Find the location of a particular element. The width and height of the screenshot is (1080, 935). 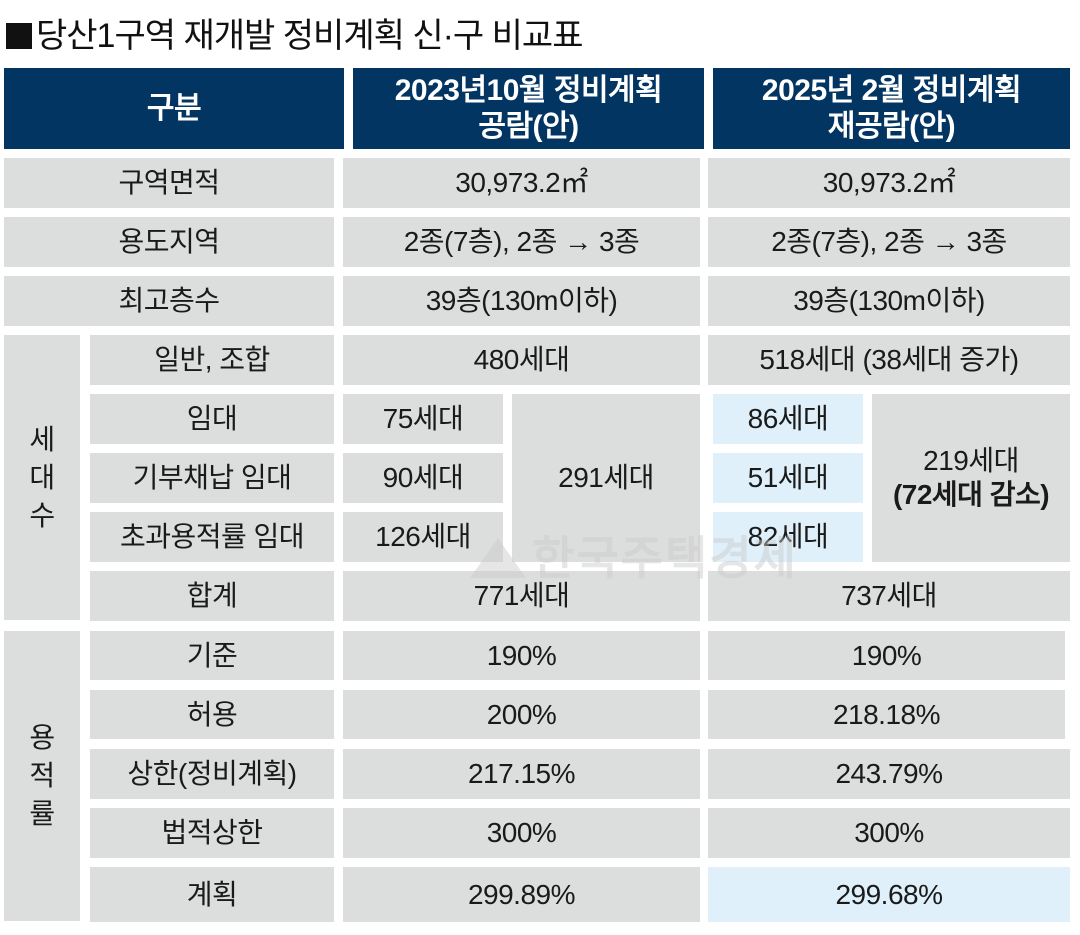

row-zoning-2025-text: 2종(7층), 2종 → 3종 is located at coordinates (889, 241).